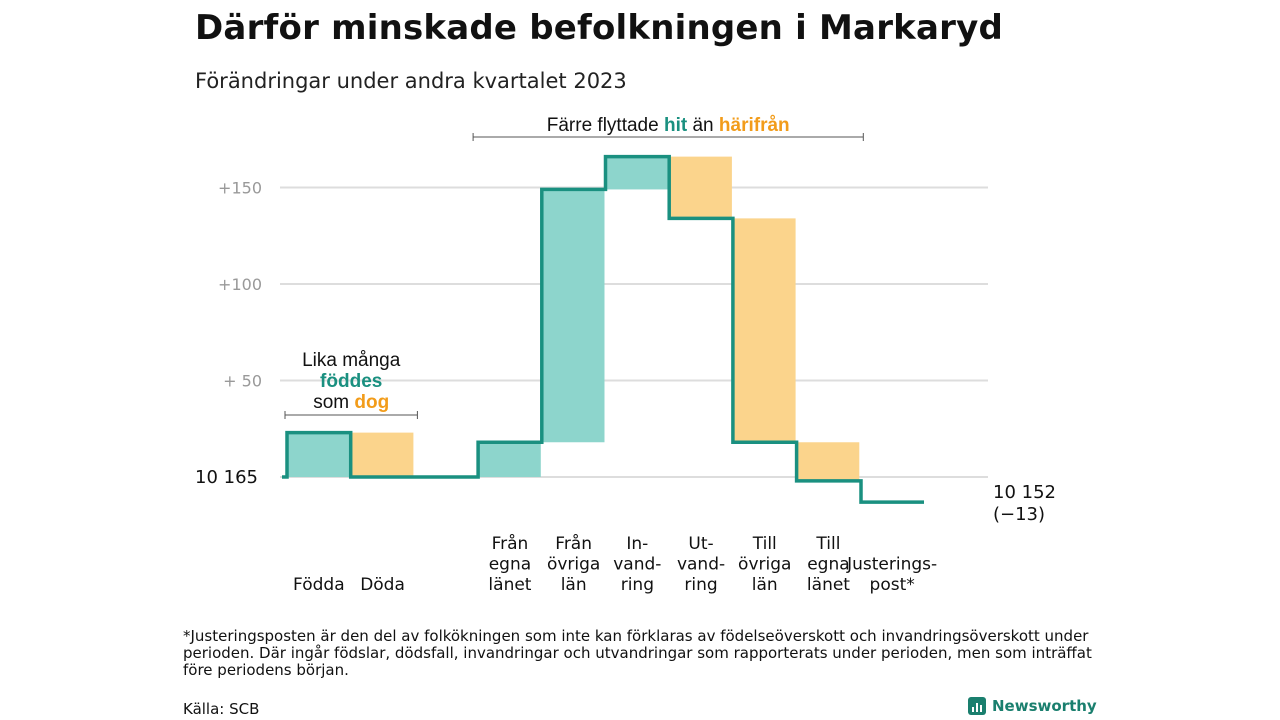 Image resolution: width=1280 pixels, height=720 pixels. I want to click on chart-title: Därför minskade befolkningen i Markaryd, so click(599, 28).